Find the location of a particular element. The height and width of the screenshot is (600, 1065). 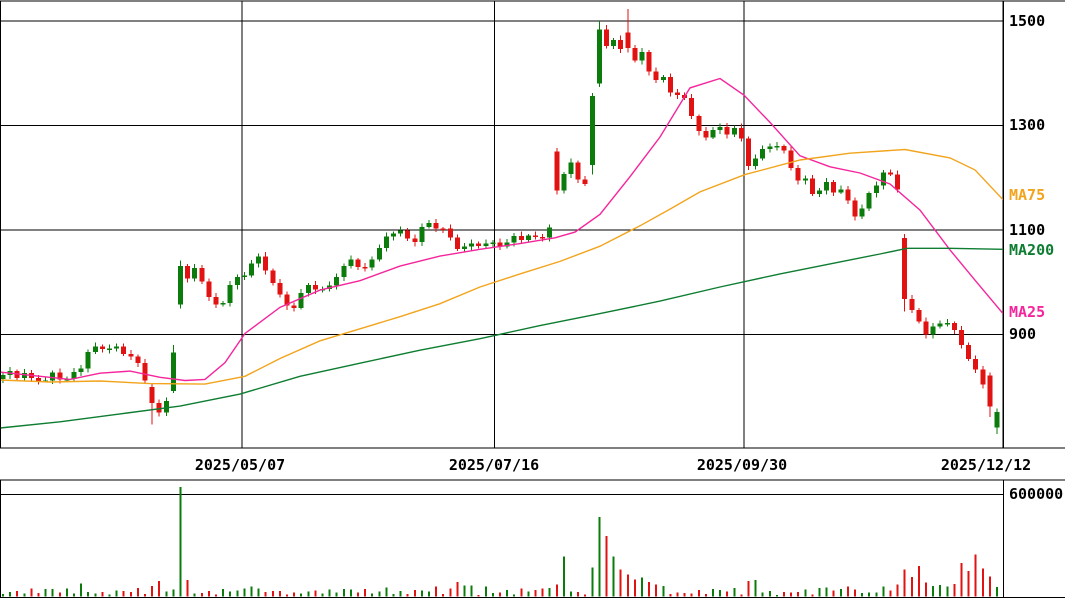

ma-label-ma75: MA75 is located at coordinates (1027, 195).